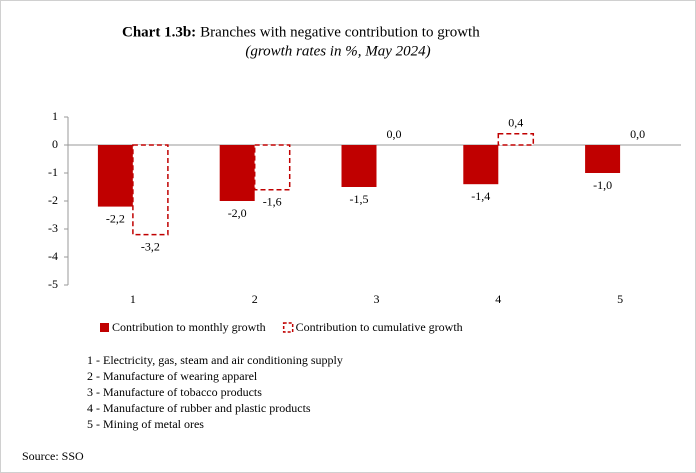  Describe the element at coordinates (337, 51) in the screenshot. I see `chart-subtitle: (growth rates in %, May 2024)` at that location.